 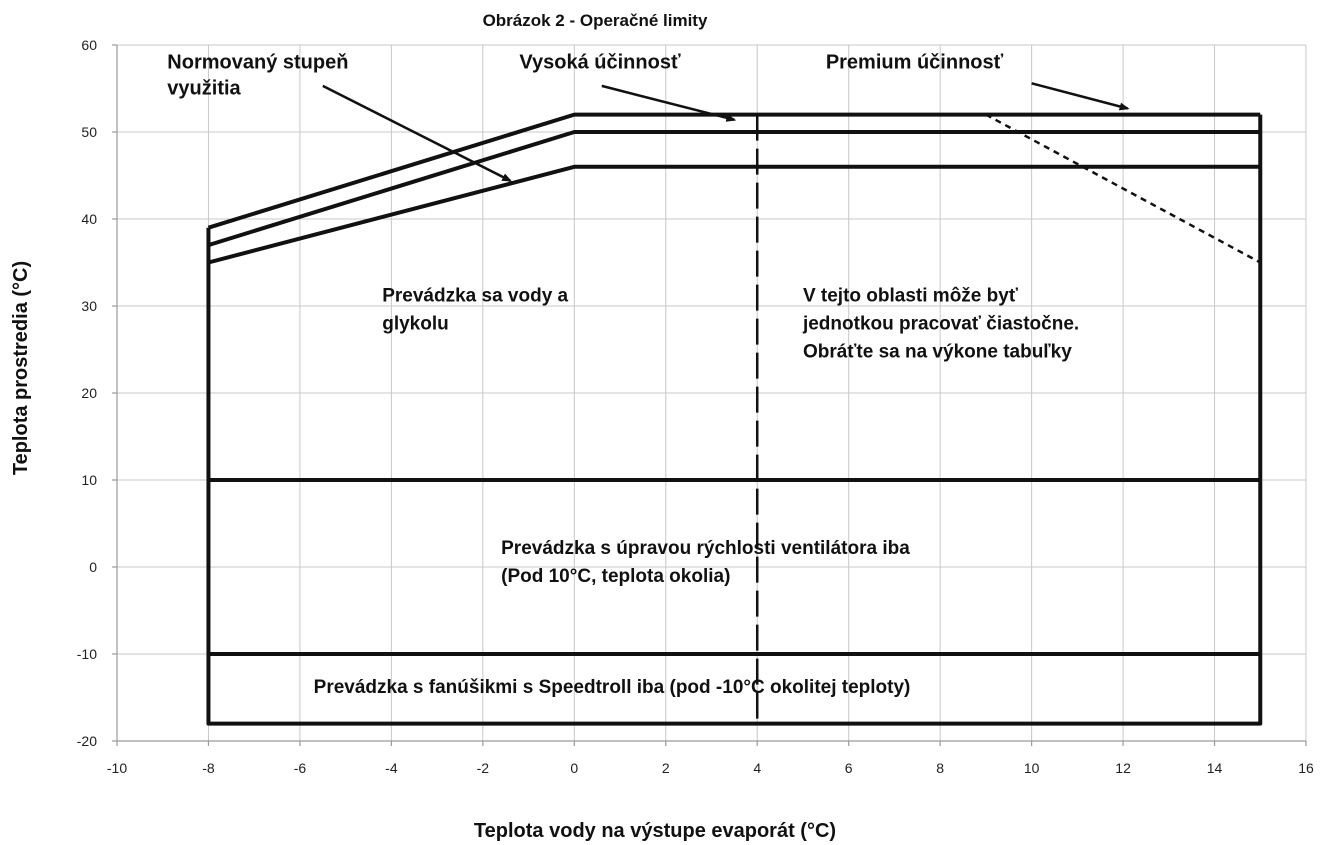 I want to click on region-label-line: jednotkou pracovať čiastočne., so click(x=940, y=324).